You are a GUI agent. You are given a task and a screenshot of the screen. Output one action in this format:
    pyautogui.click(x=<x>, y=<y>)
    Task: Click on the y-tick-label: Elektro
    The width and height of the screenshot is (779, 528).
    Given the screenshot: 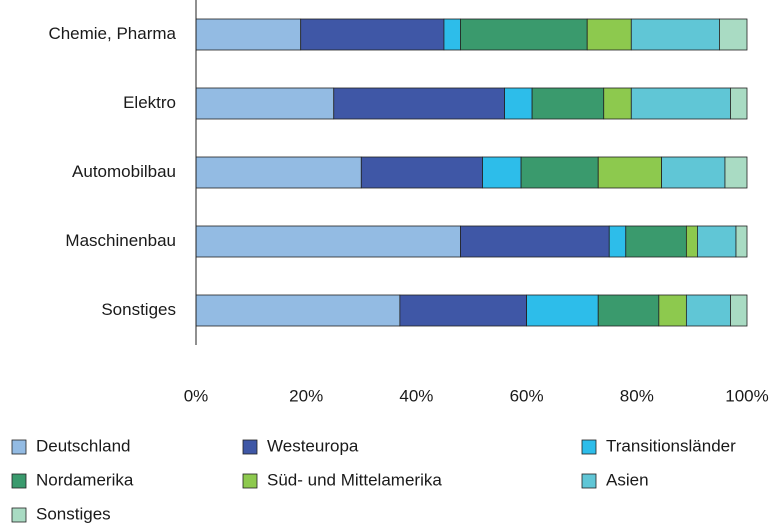 What is the action you would take?
    pyautogui.click(x=149, y=102)
    